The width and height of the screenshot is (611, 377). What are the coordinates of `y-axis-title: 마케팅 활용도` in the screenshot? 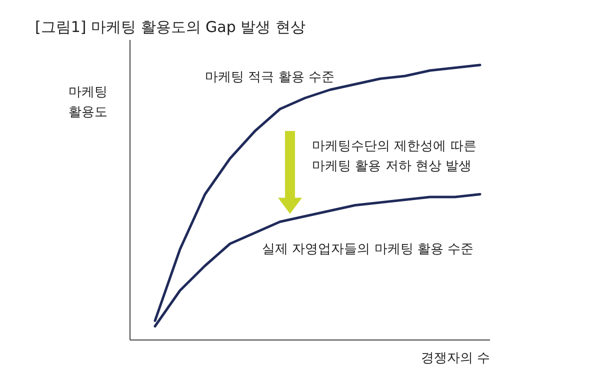 It's located at (88, 102).